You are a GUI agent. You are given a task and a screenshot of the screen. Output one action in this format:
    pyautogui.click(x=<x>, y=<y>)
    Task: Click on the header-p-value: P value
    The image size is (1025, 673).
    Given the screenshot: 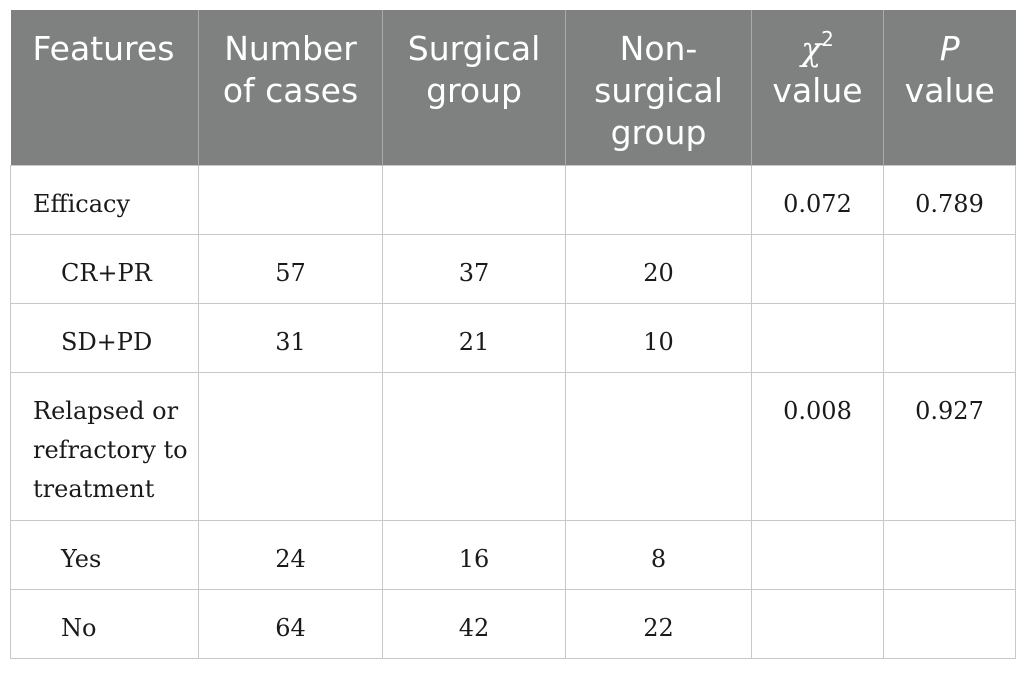 What is the action you would take?
    pyautogui.click(x=949, y=87)
    